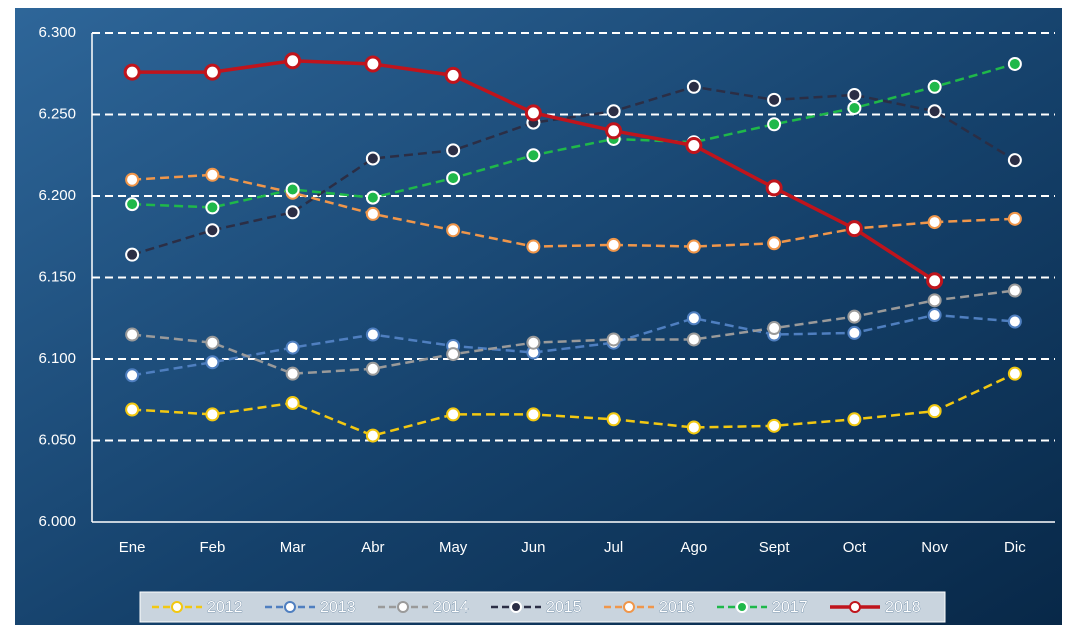 The width and height of the screenshot is (1073, 625). Describe the element at coordinates (57, 358) in the screenshot. I see `y-tick-label: 6.100` at that location.